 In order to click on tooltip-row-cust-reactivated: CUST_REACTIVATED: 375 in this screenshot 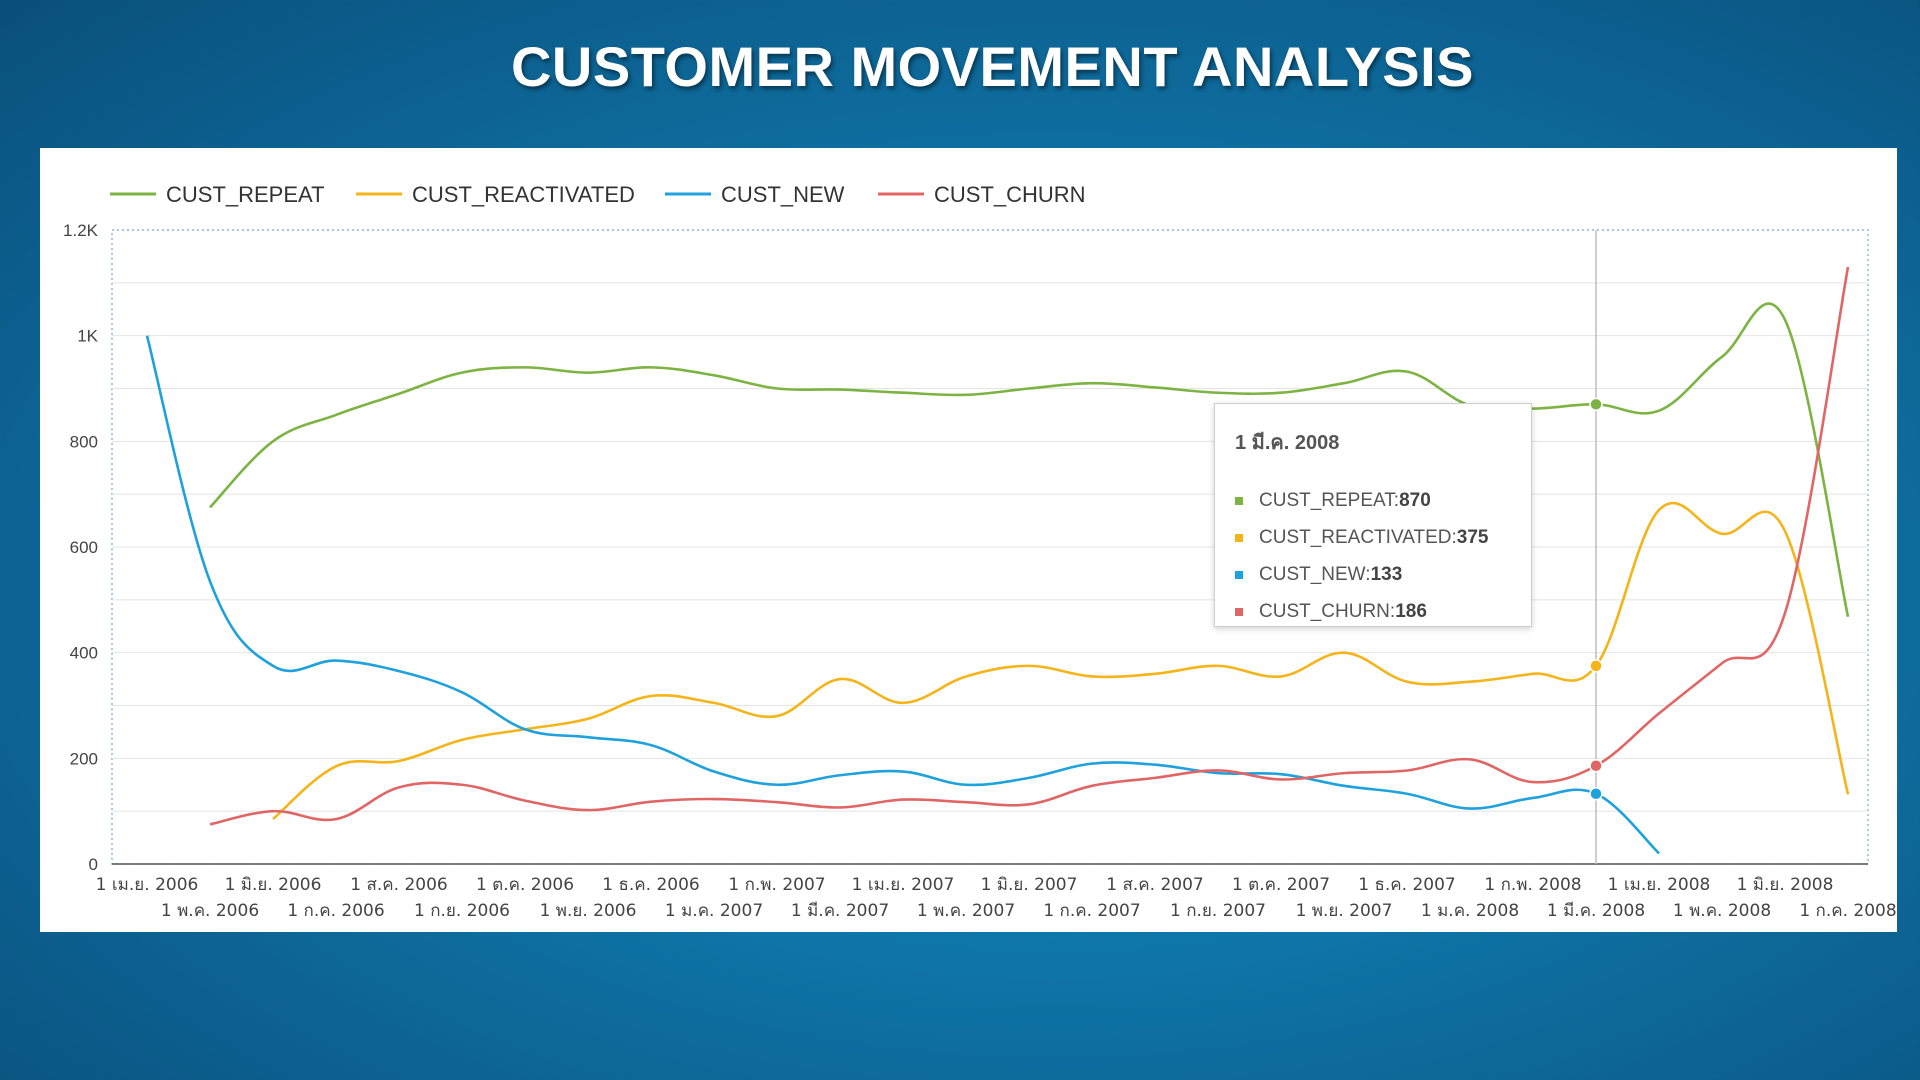, I will do `click(1373, 537)`.